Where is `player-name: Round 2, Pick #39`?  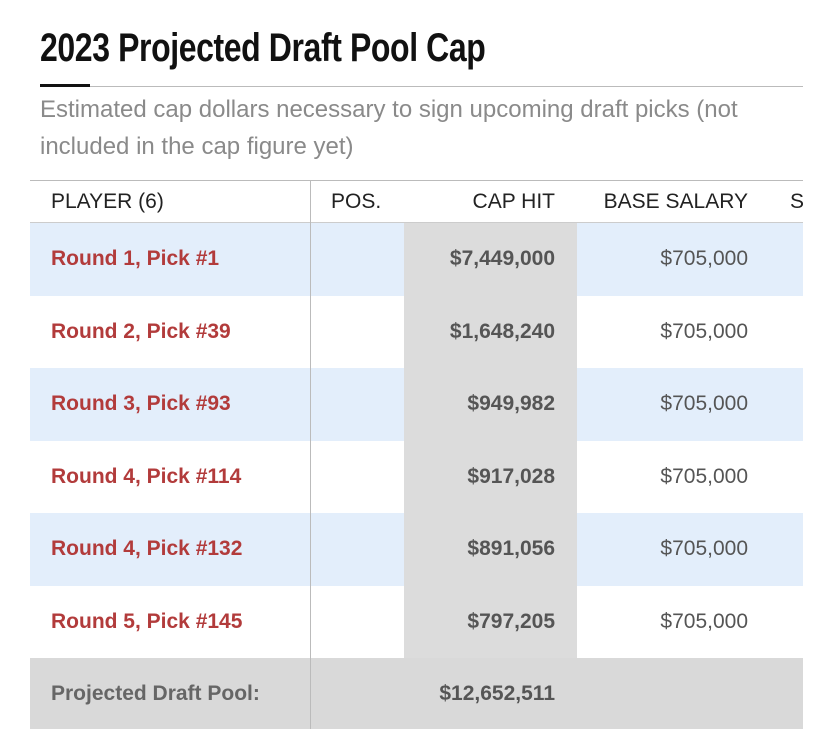 player-name: Round 2, Pick #39 is located at coordinates (141, 331).